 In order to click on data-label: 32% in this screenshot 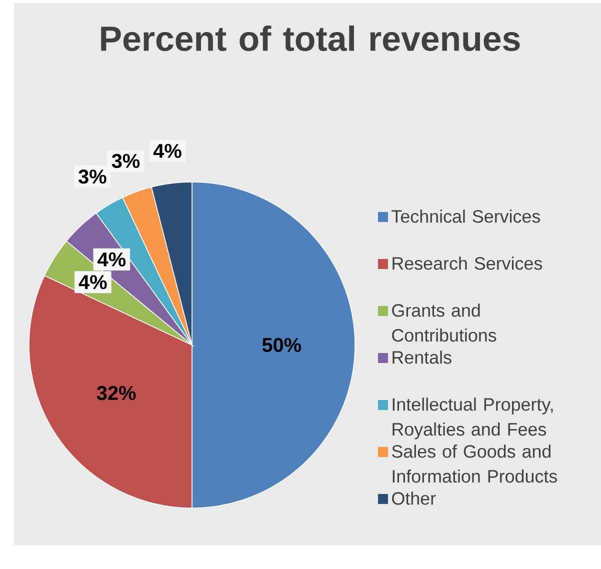, I will do `click(116, 393)`.